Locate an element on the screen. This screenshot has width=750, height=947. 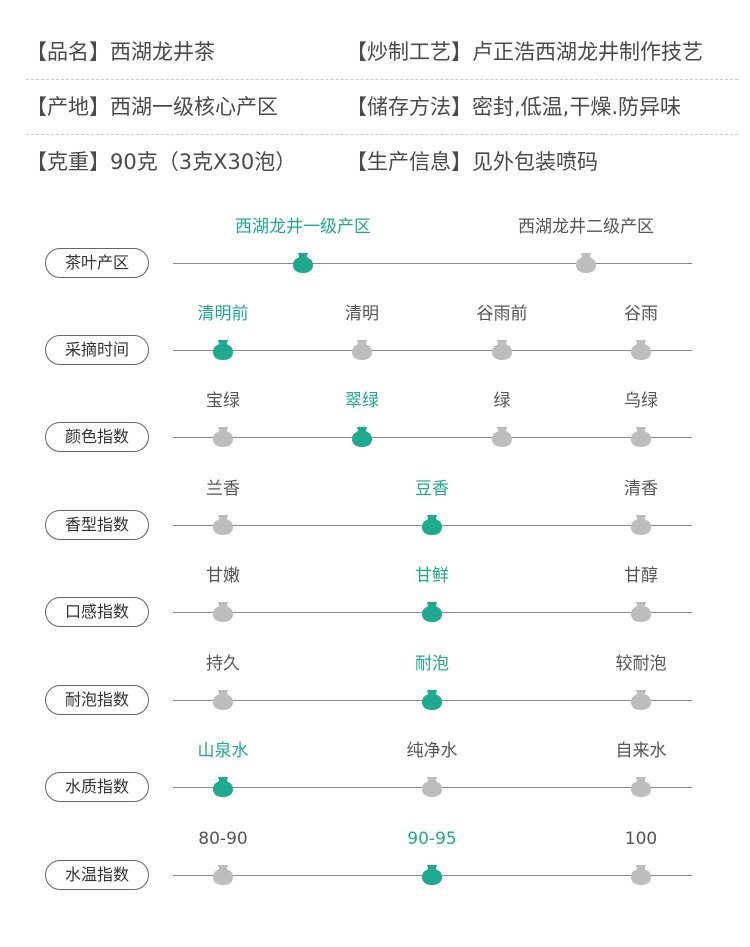
scale-option-label: 持久 is located at coordinates (223, 664).